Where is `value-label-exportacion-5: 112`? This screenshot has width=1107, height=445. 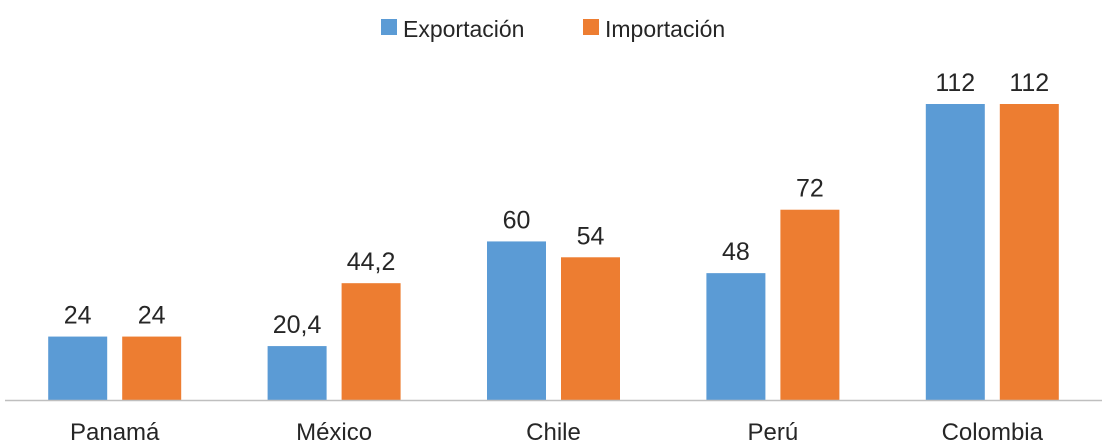
value-label-exportacion-5: 112 is located at coordinates (955, 83).